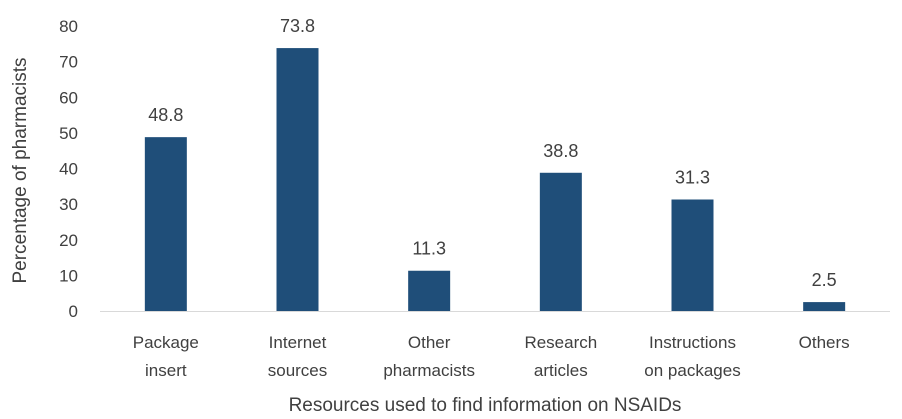  What do you see at coordinates (166, 356) in the screenshot?
I see `category-label: Package insert` at bounding box center [166, 356].